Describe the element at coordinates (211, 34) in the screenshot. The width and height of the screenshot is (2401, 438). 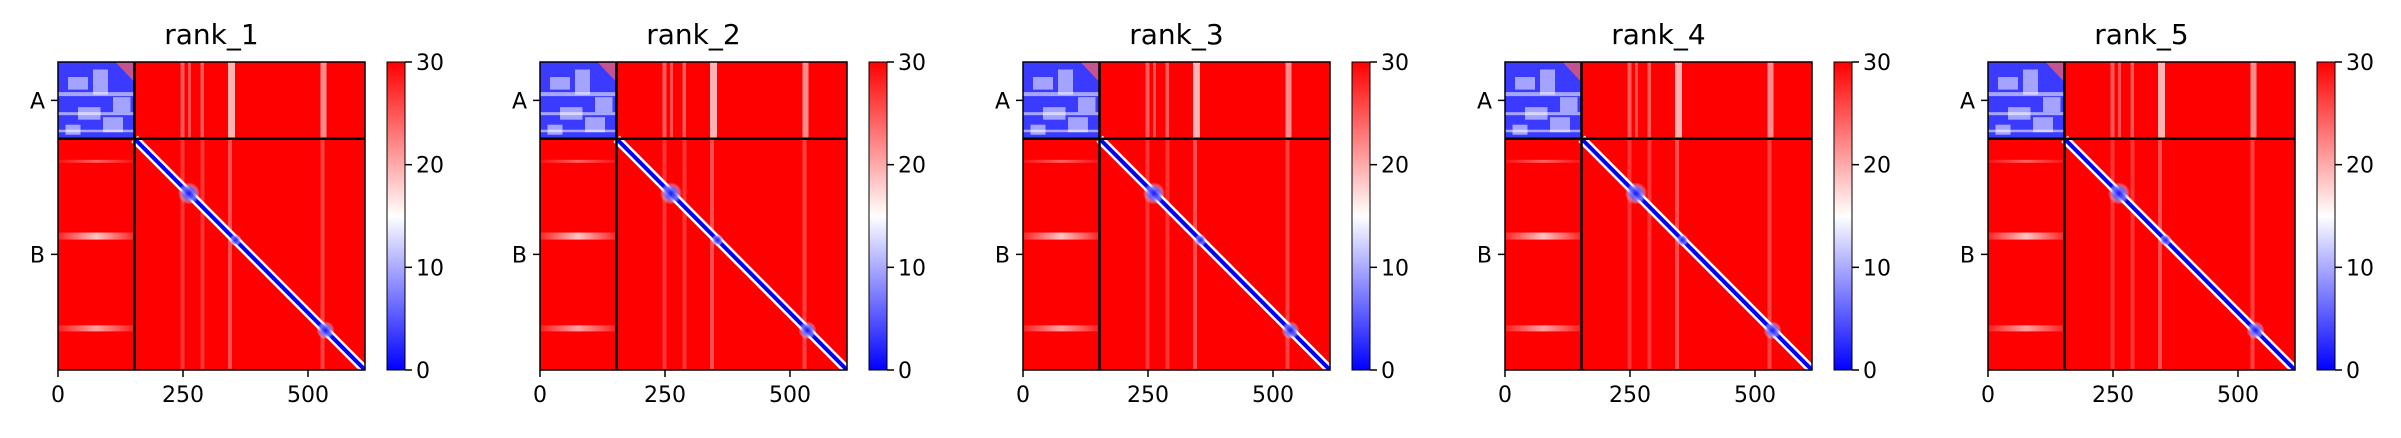
I see `panel-title: rank_1` at that location.